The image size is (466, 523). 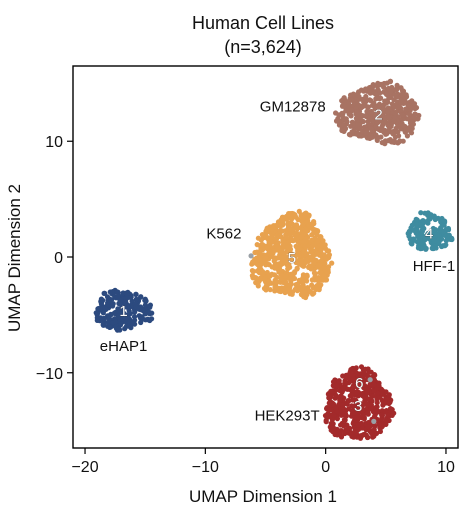 I want to click on cluster-3-points, so click(x=359, y=402).